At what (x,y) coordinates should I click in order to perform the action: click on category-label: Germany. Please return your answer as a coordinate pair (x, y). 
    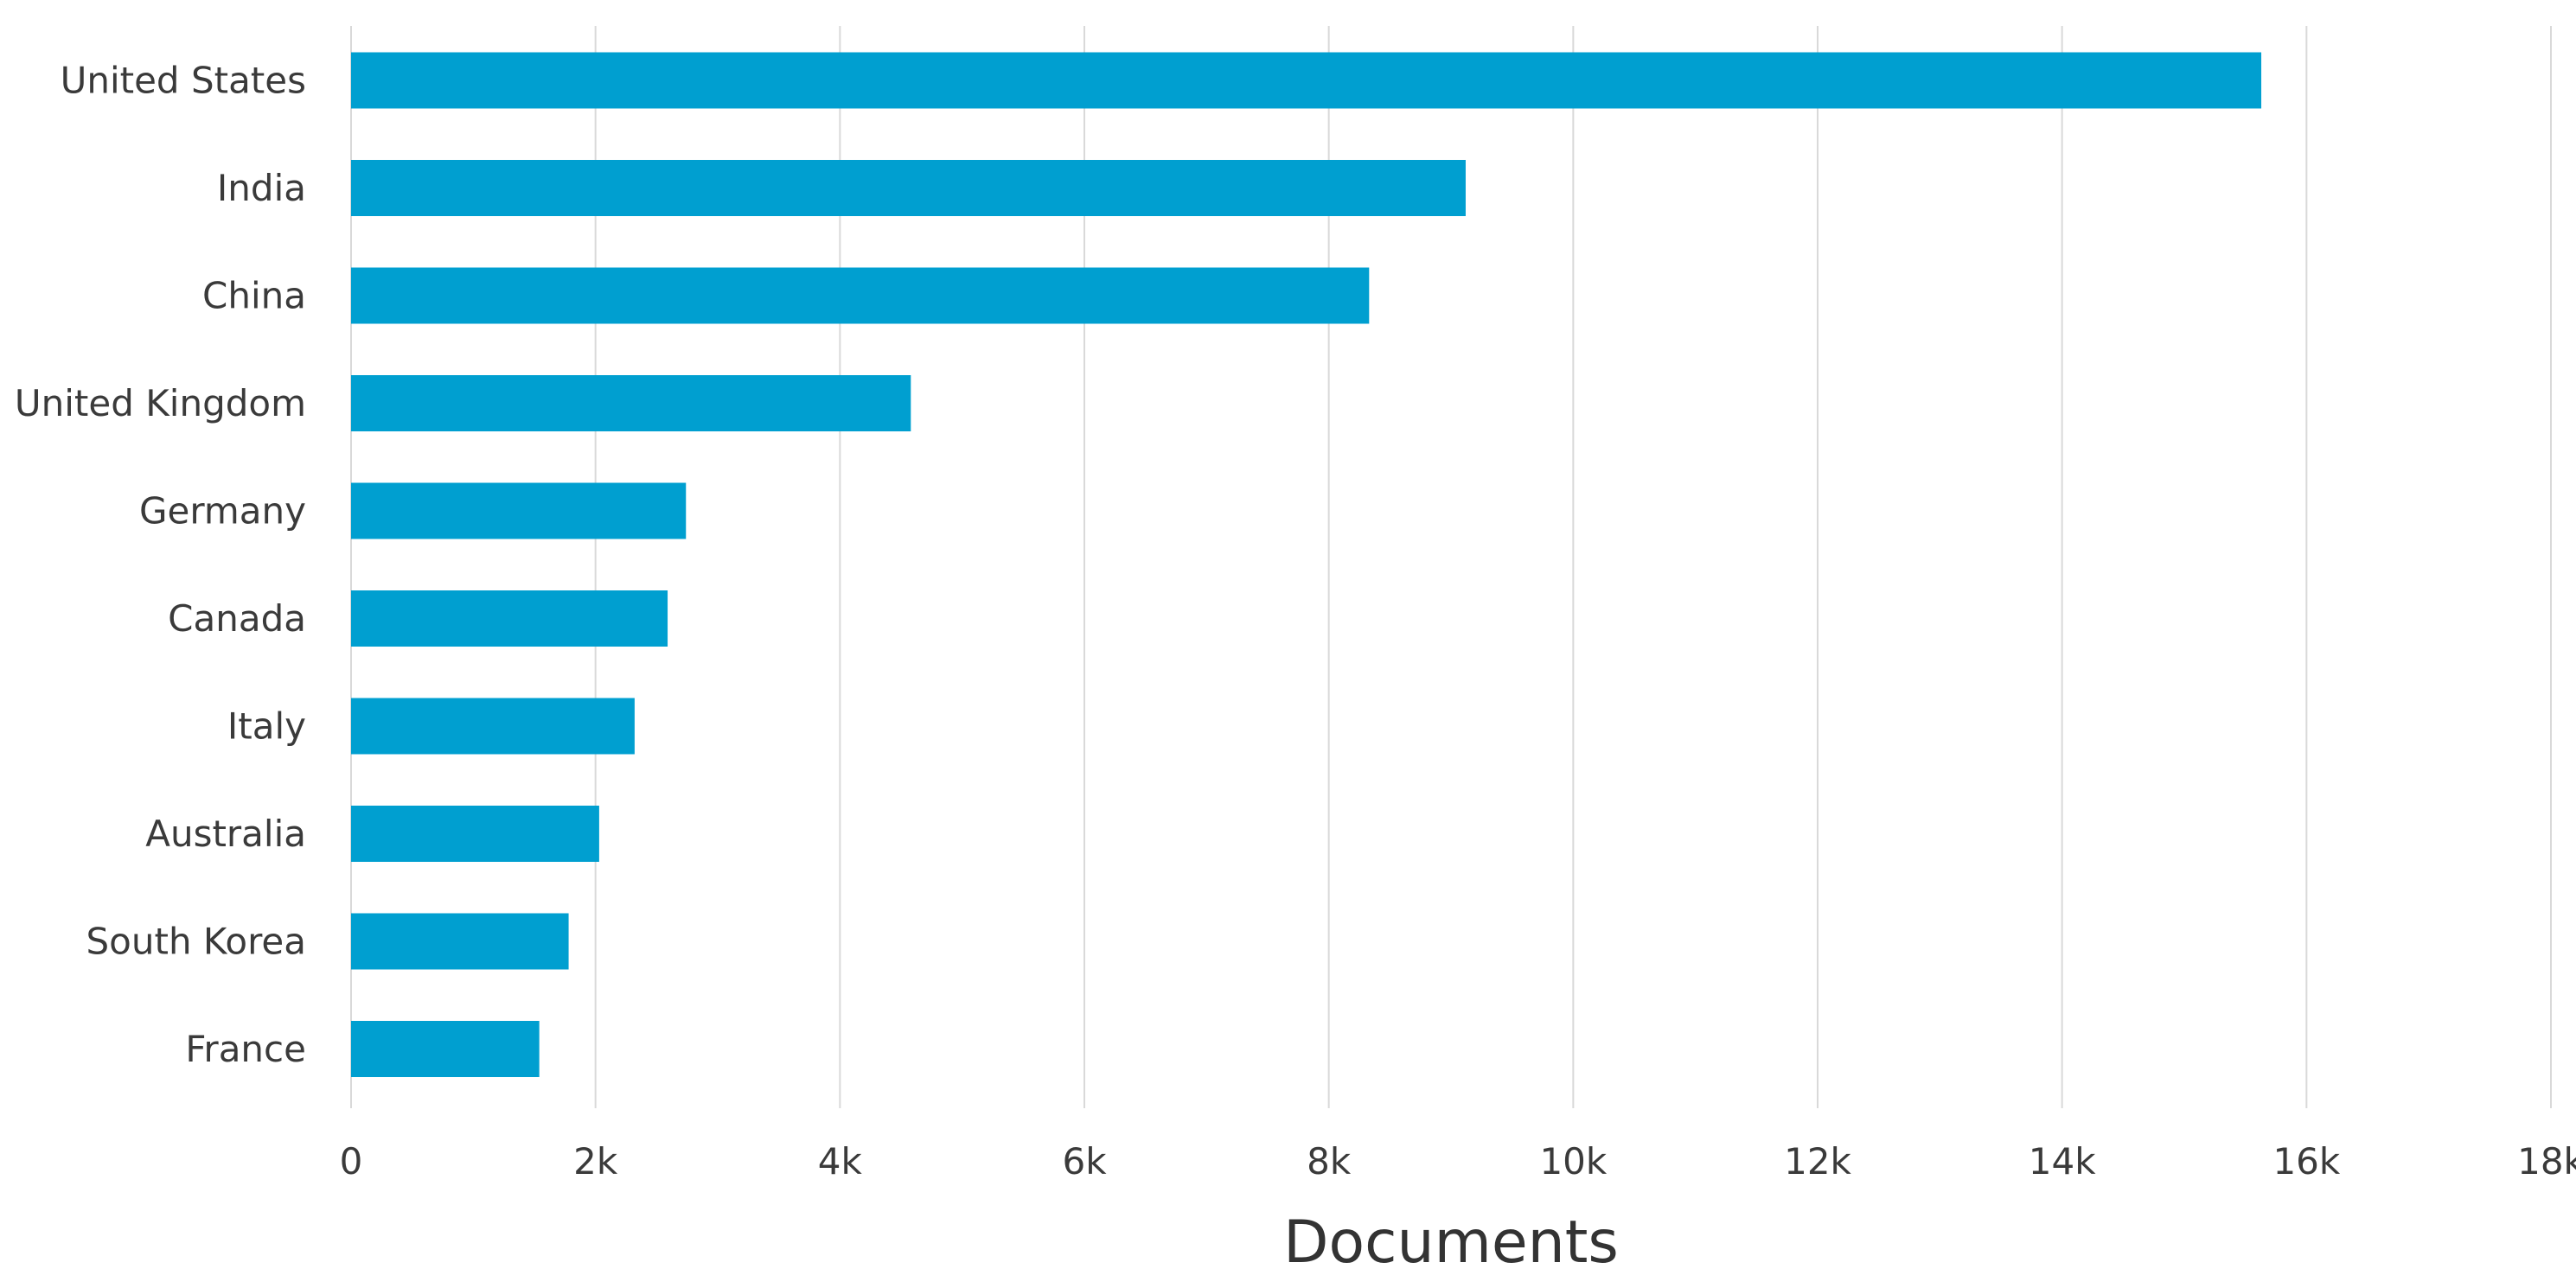
    Looking at the image, I should click on (223, 511).